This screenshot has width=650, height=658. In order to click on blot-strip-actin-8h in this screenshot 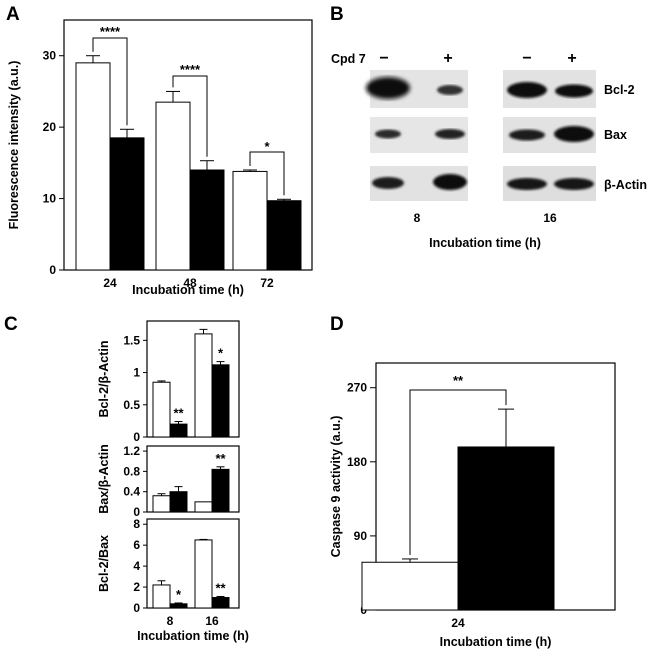, I will do `click(419, 183)`.